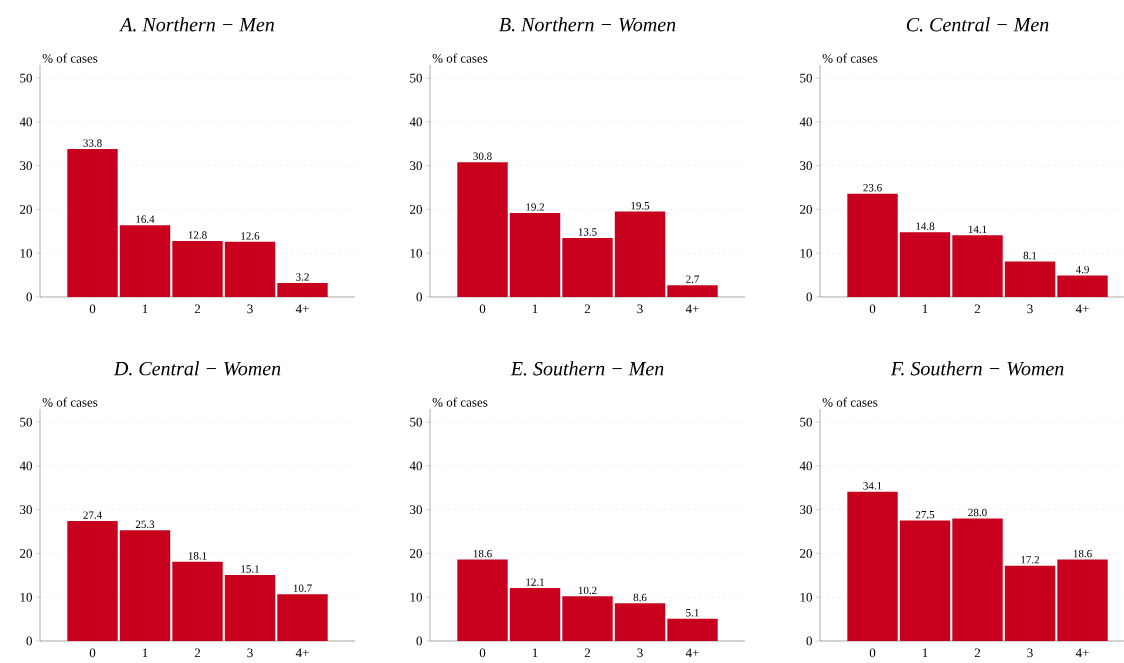  I want to click on data-label: 16.4, so click(145, 219).